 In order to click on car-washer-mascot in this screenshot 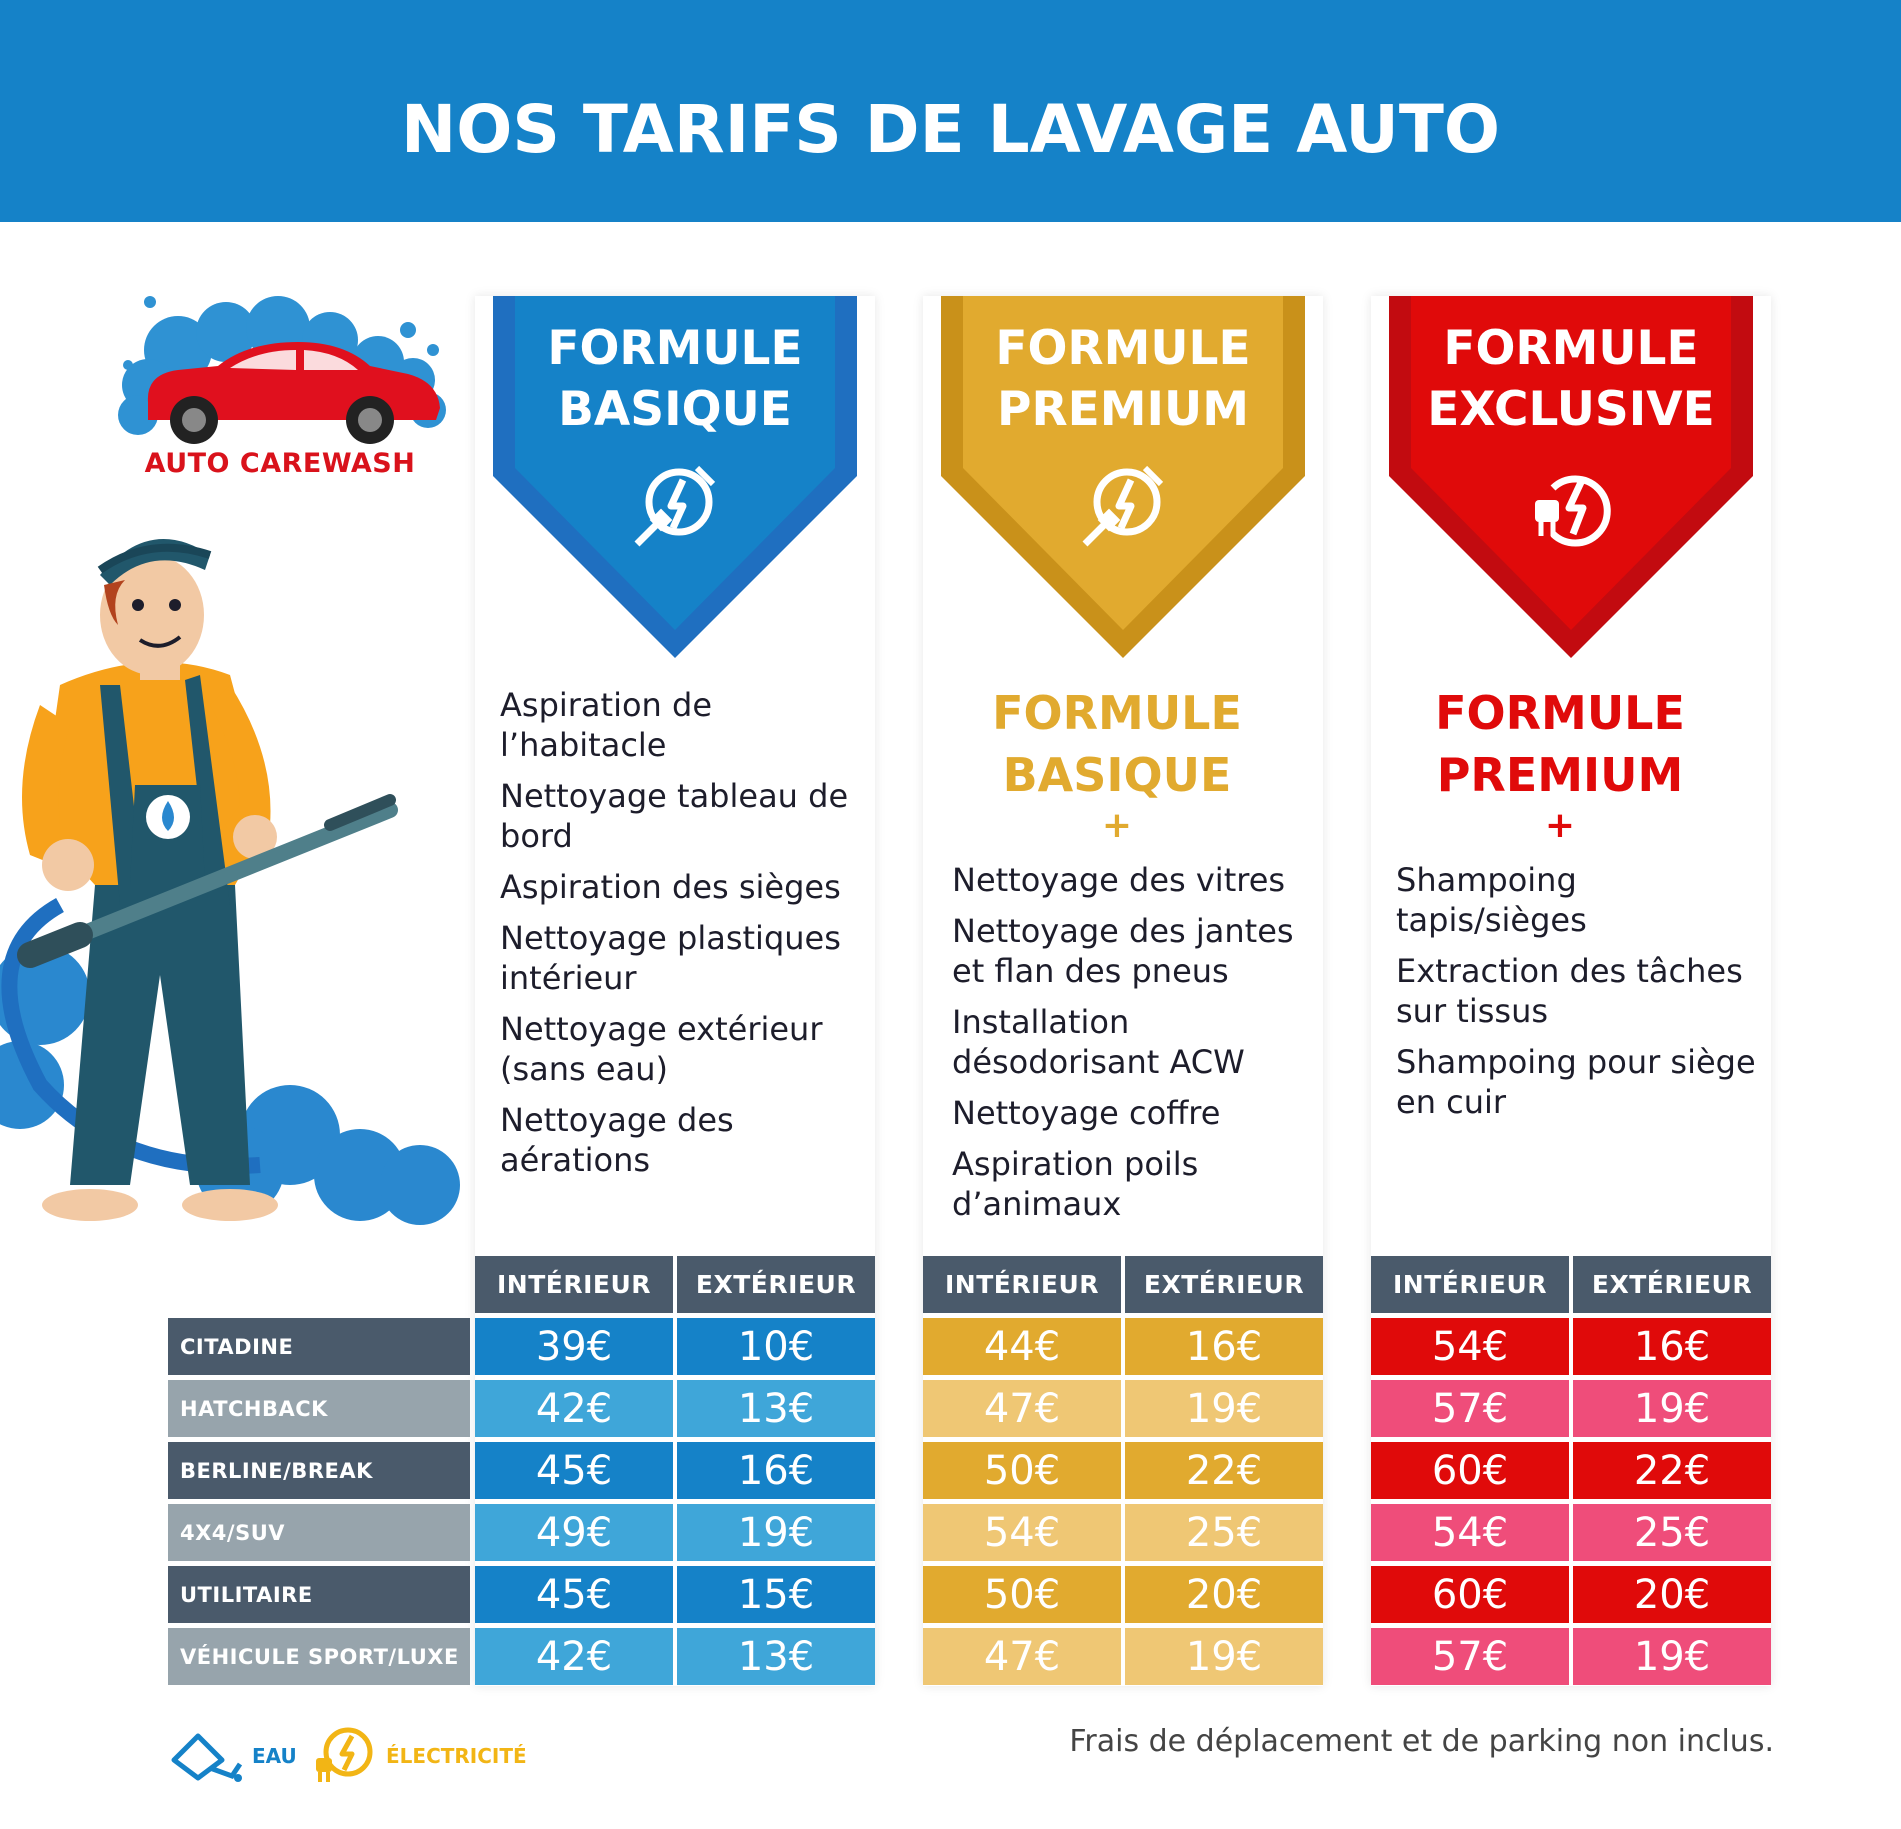, I will do `click(230, 882)`.